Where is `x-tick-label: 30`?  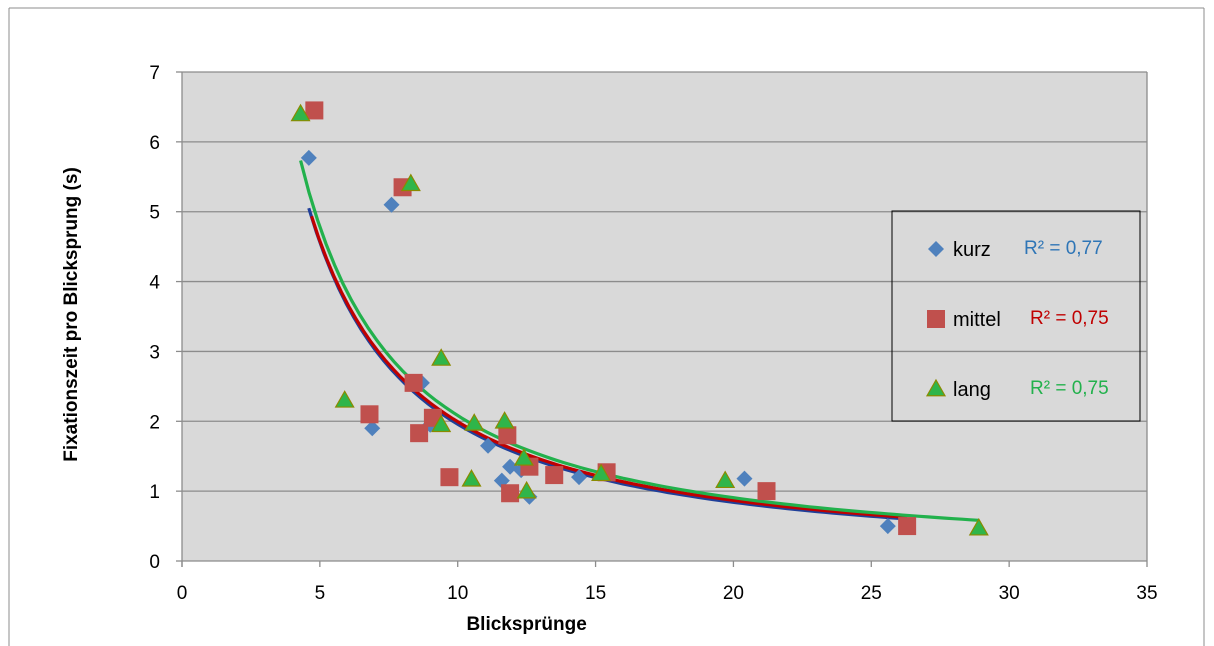 x-tick-label: 30 is located at coordinates (1009, 593).